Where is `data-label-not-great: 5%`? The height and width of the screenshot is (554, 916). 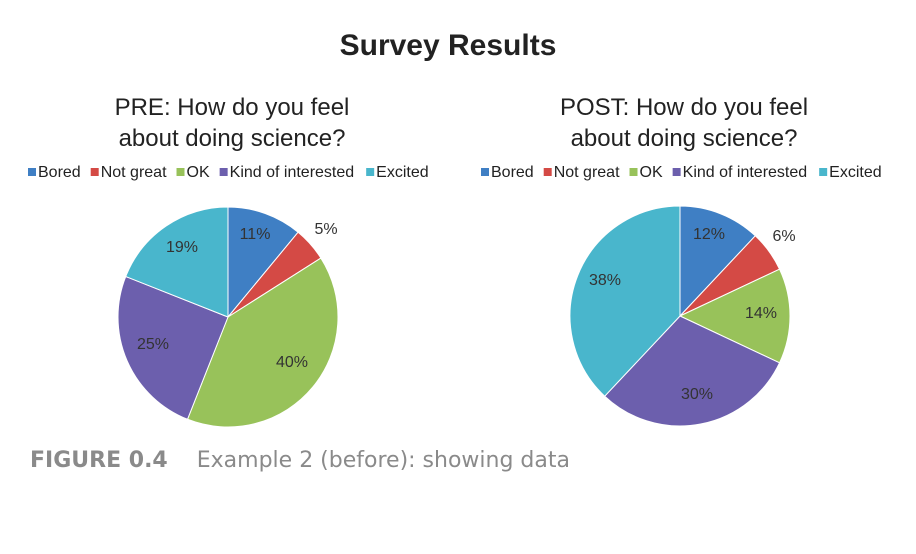 data-label-not-great: 5% is located at coordinates (325, 229).